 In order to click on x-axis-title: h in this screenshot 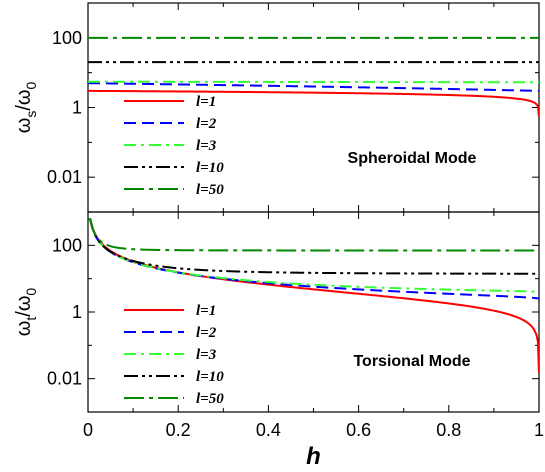, I will do `click(313, 455)`.